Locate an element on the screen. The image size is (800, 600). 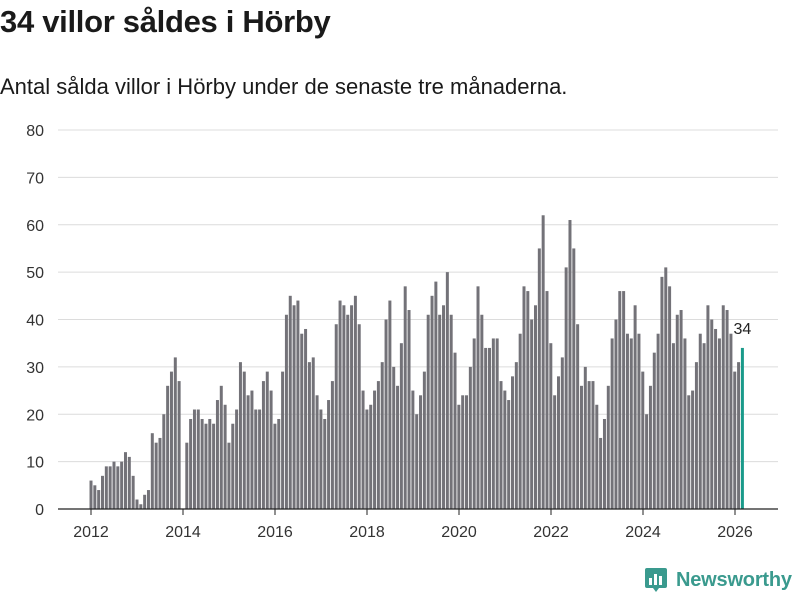
y-tick-label-80: 80 is located at coordinates (35, 131).